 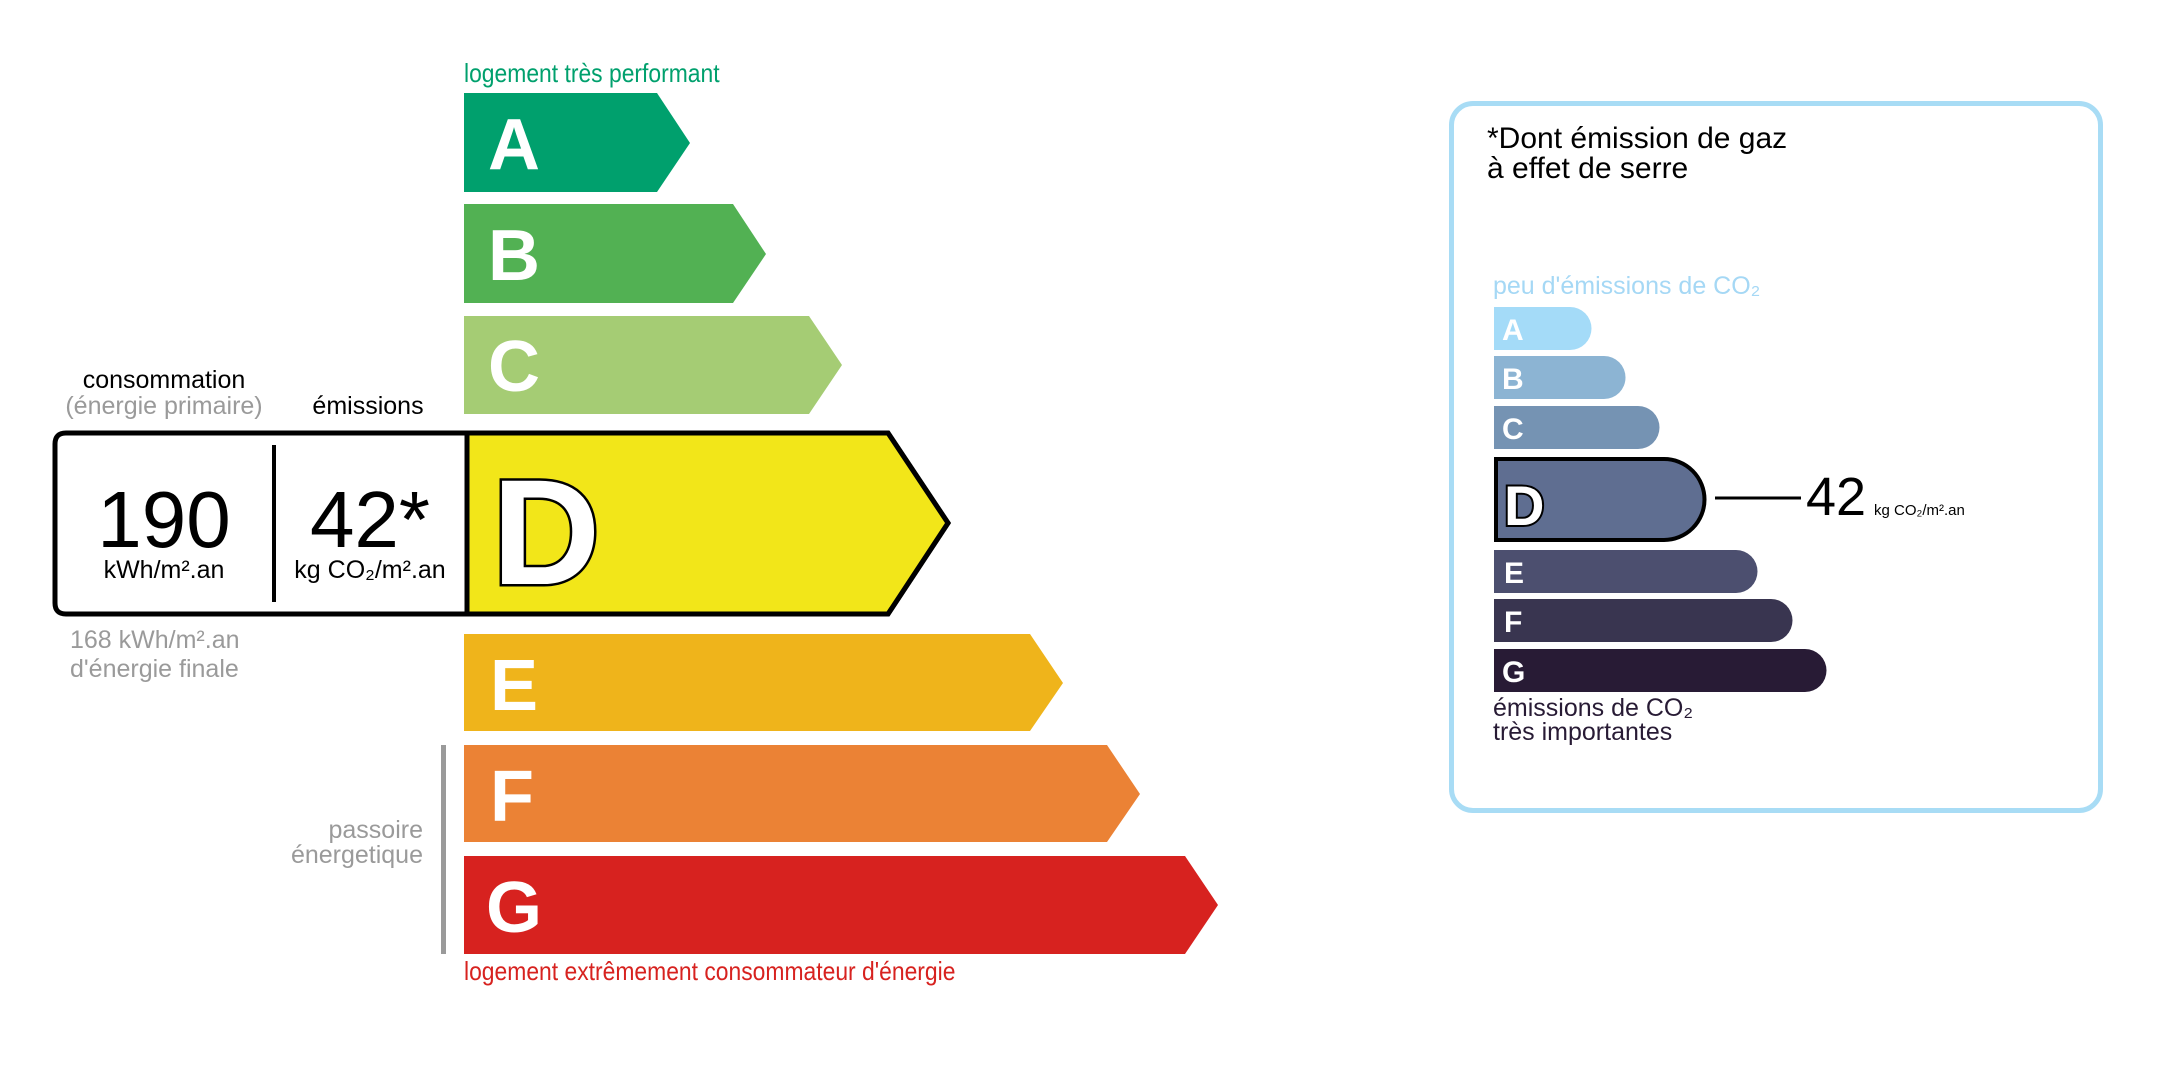 What do you see at coordinates (1513, 672) in the screenshot?
I see `ges-letter-g: G` at bounding box center [1513, 672].